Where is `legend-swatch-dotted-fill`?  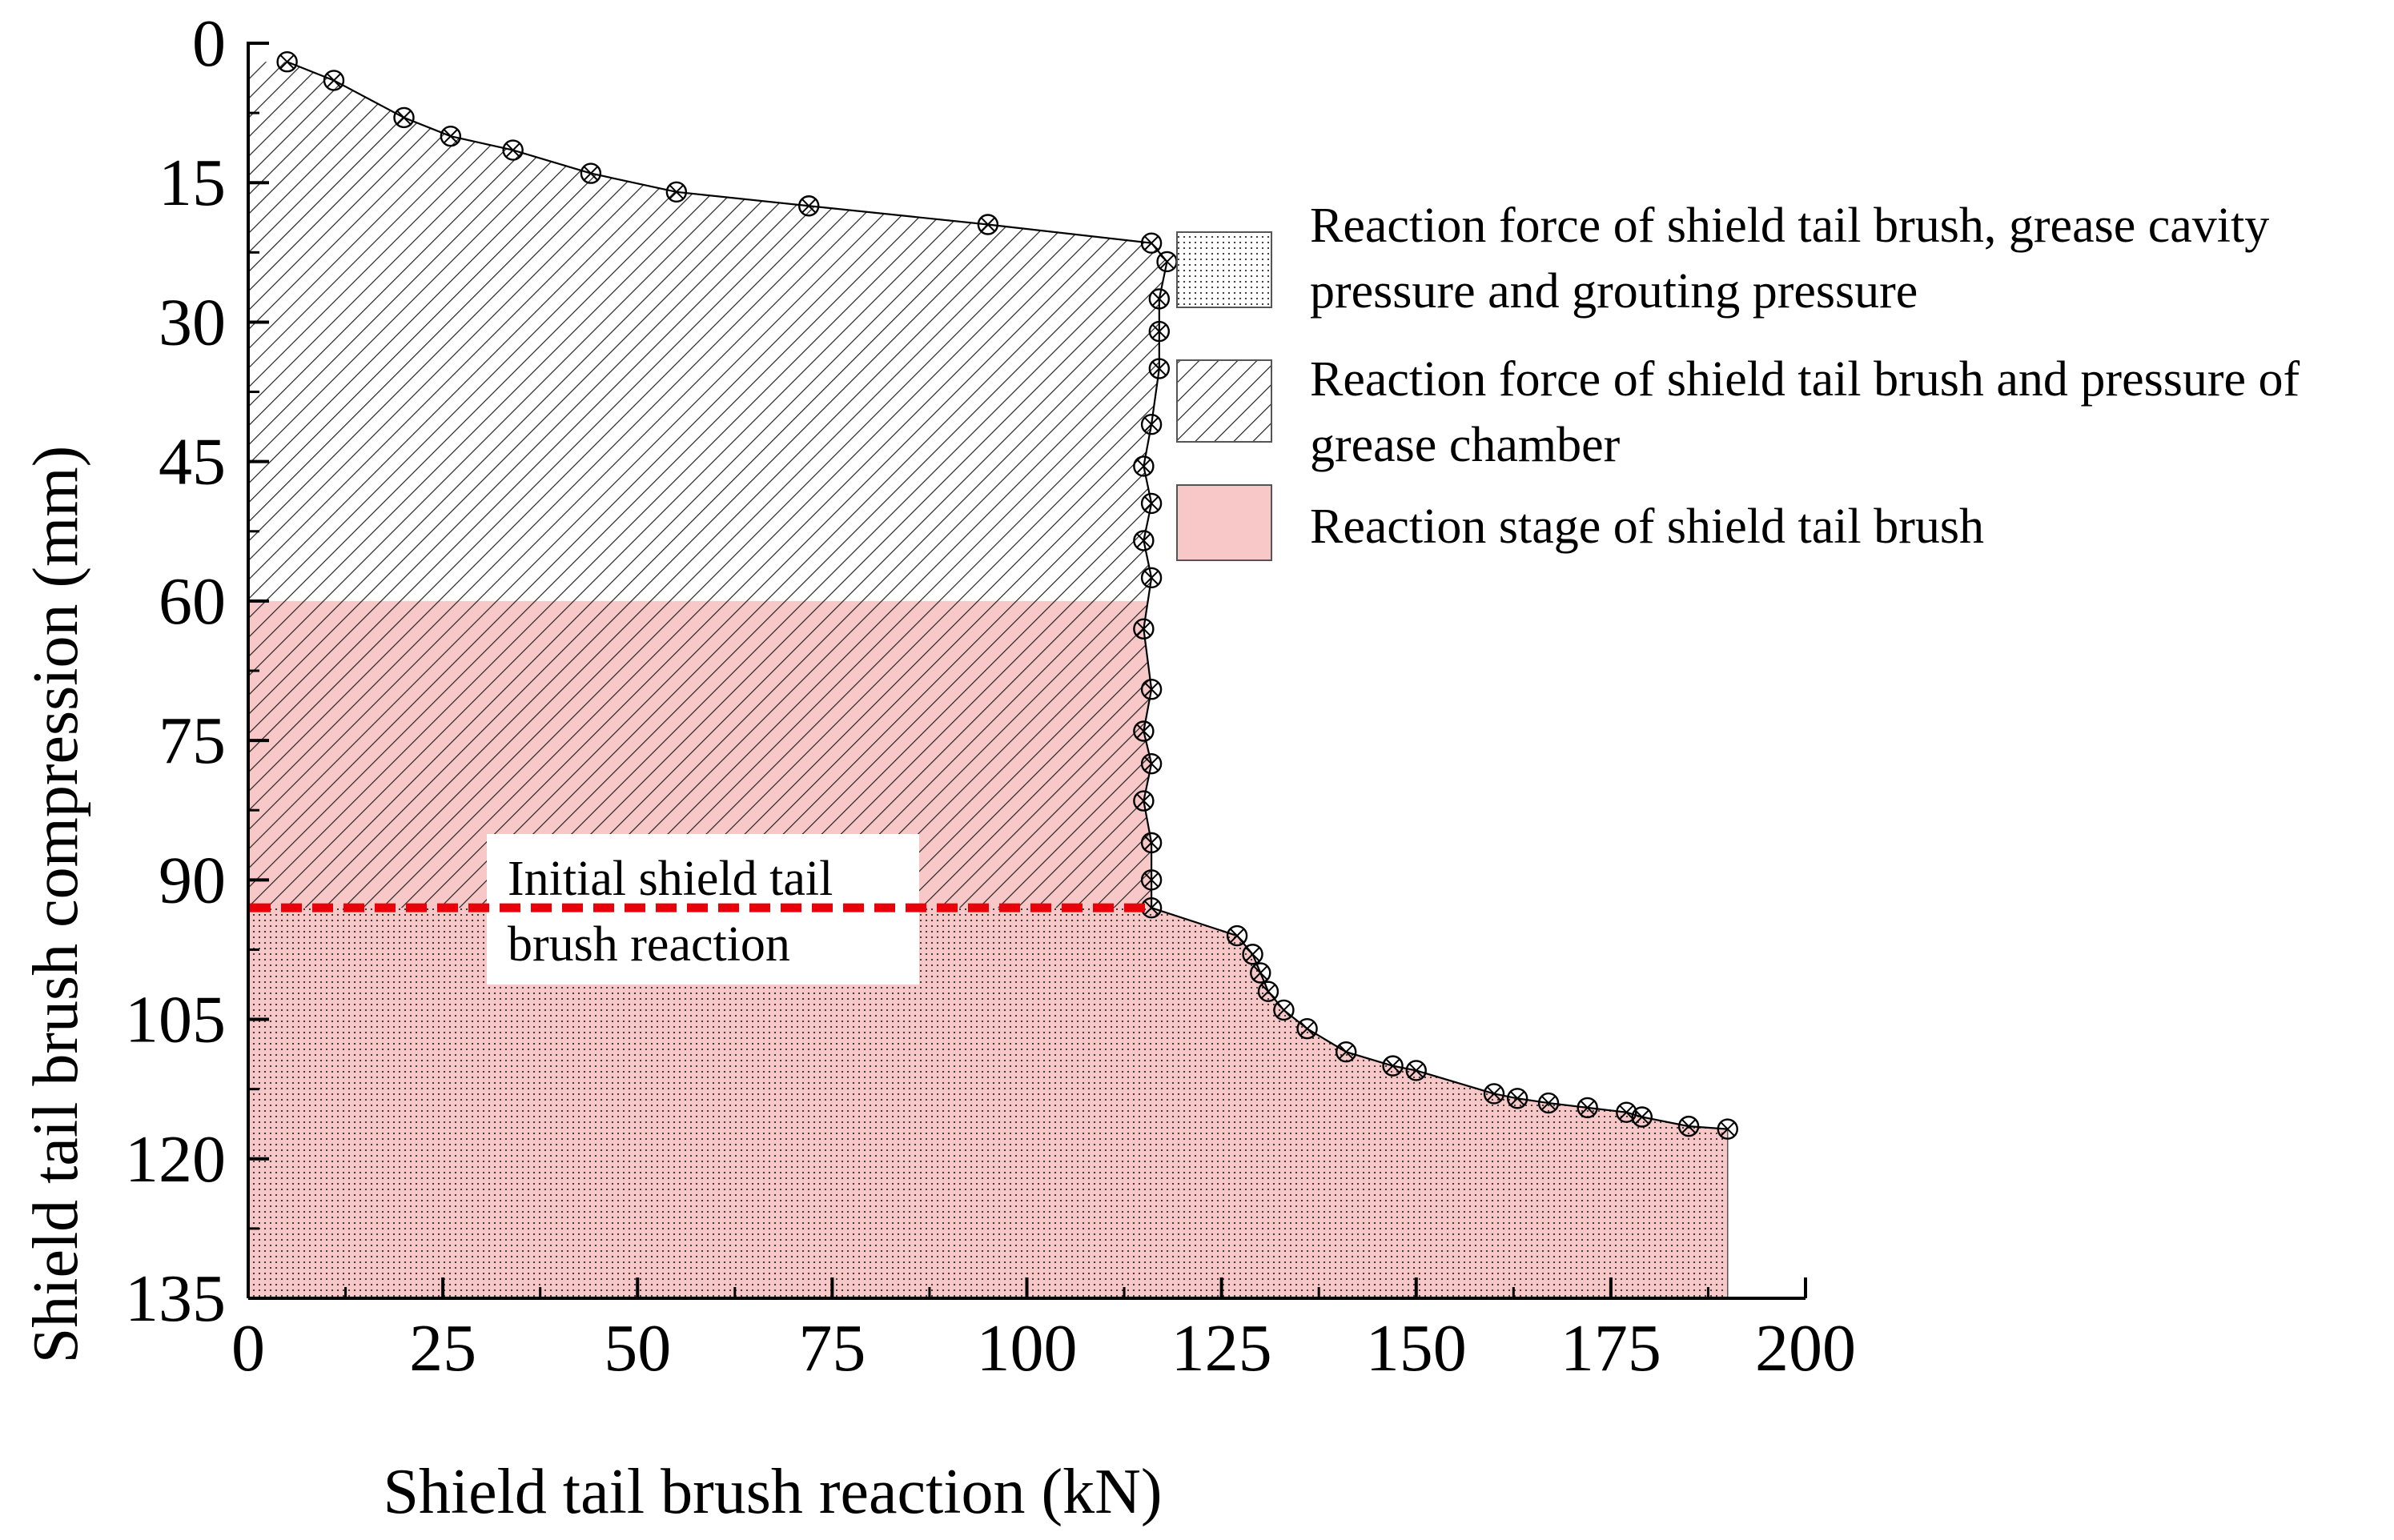 legend-swatch-dotted-fill is located at coordinates (1224, 270).